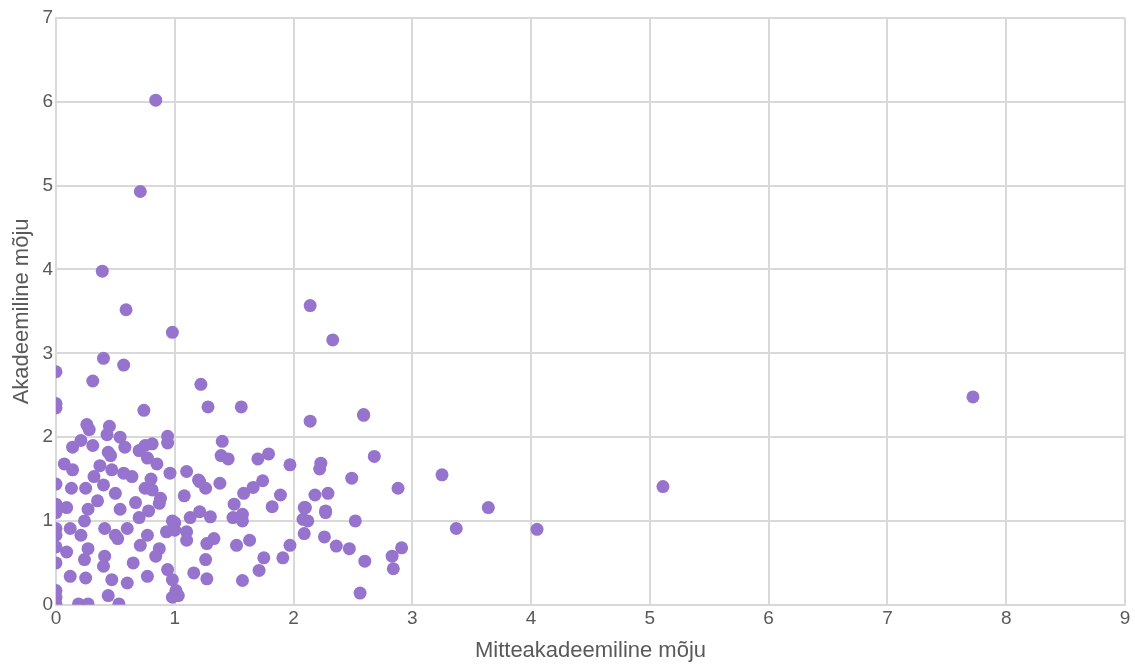 This screenshot has width=1135, height=668. I want to click on y-tick-label: 6, so click(47, 101).